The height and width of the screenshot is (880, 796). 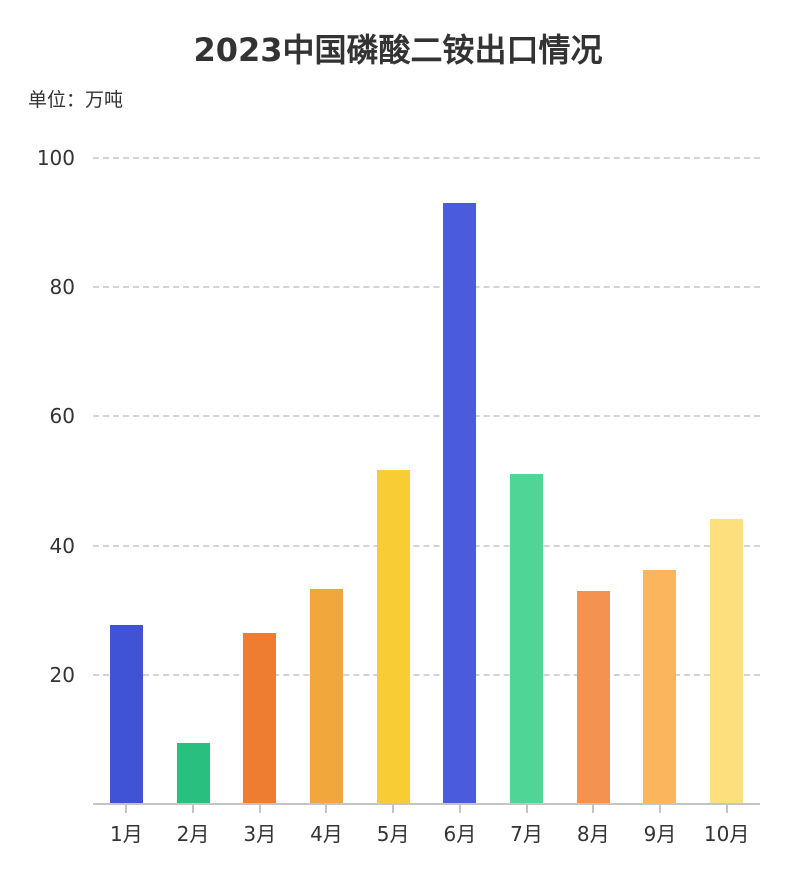 What do you see at coordinates (398, 50) in the screenshot?
I see `chart-title: 2023中国磷酸二铵出口情况` at bounding box center [398, 50].